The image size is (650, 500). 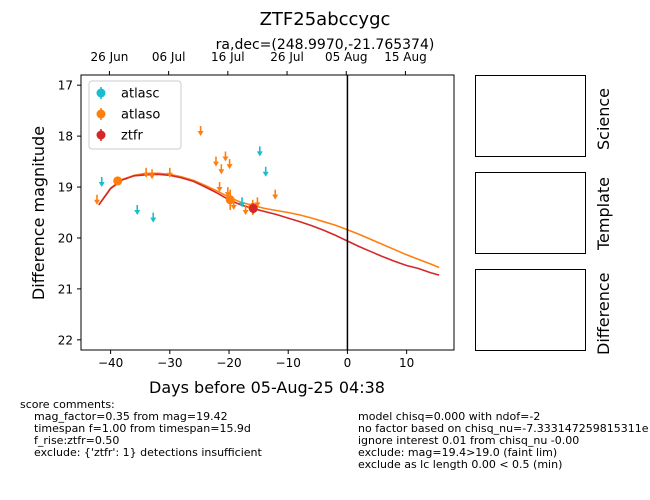 I want to click on template-image-panel, so click(x=530, y=213).